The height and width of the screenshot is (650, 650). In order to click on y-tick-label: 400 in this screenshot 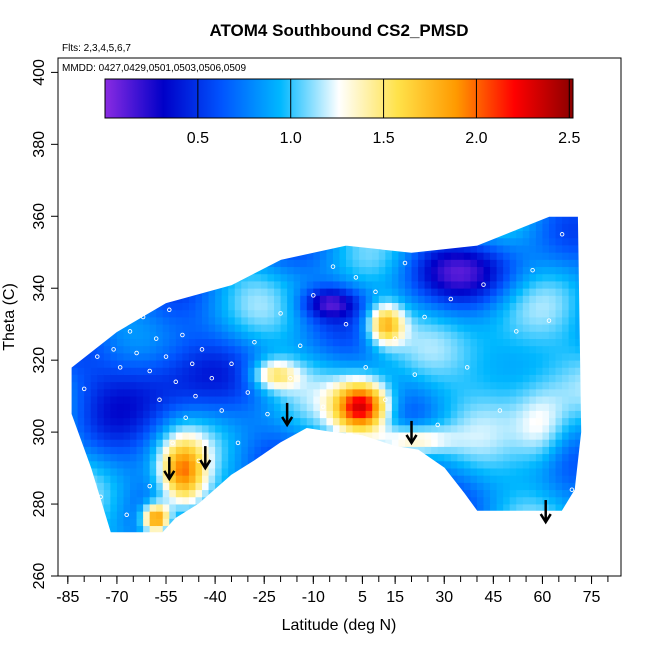, I will do `click(39, 72)`.